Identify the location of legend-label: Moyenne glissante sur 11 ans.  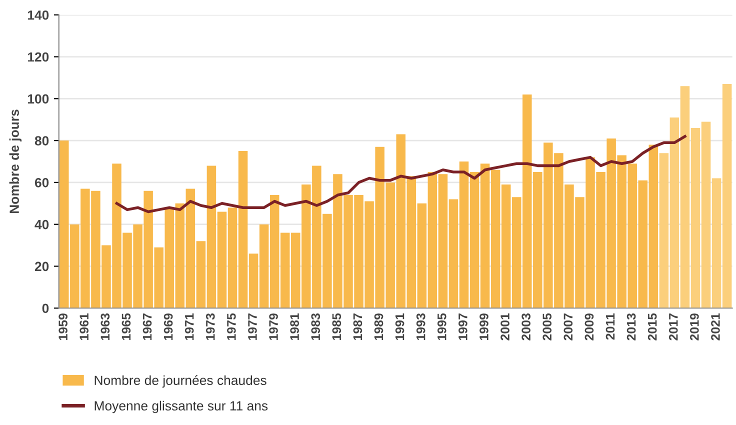
(181, 407).